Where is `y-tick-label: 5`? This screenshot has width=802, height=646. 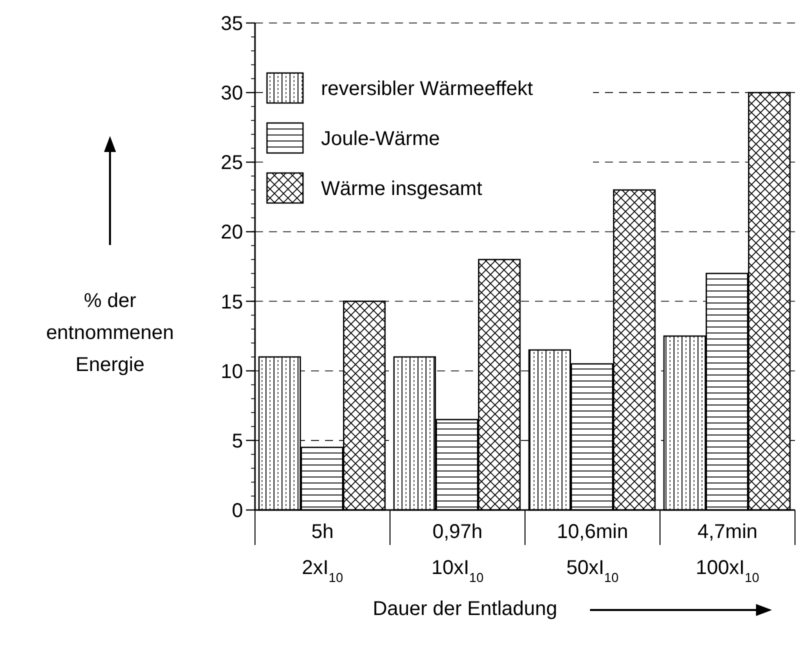 y-tick-label: 5 is located at coordinates (237, 441).